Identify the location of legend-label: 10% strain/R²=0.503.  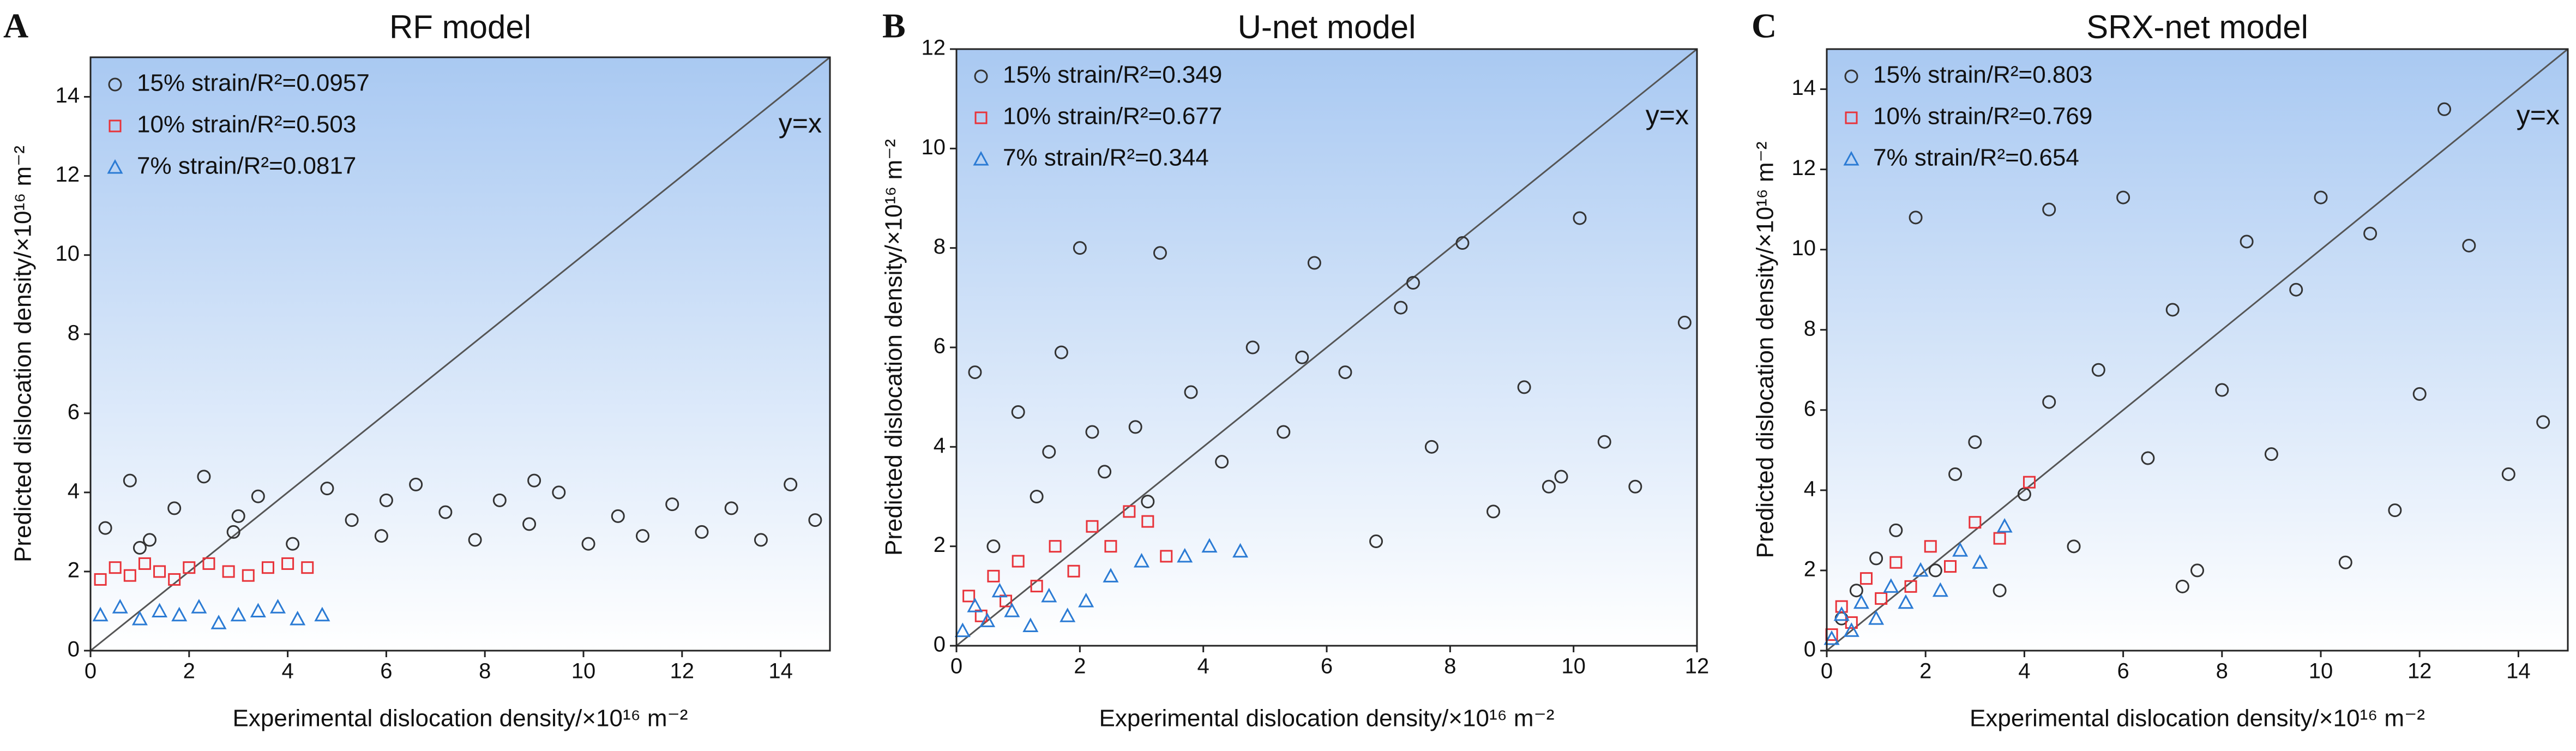
(246, 124).